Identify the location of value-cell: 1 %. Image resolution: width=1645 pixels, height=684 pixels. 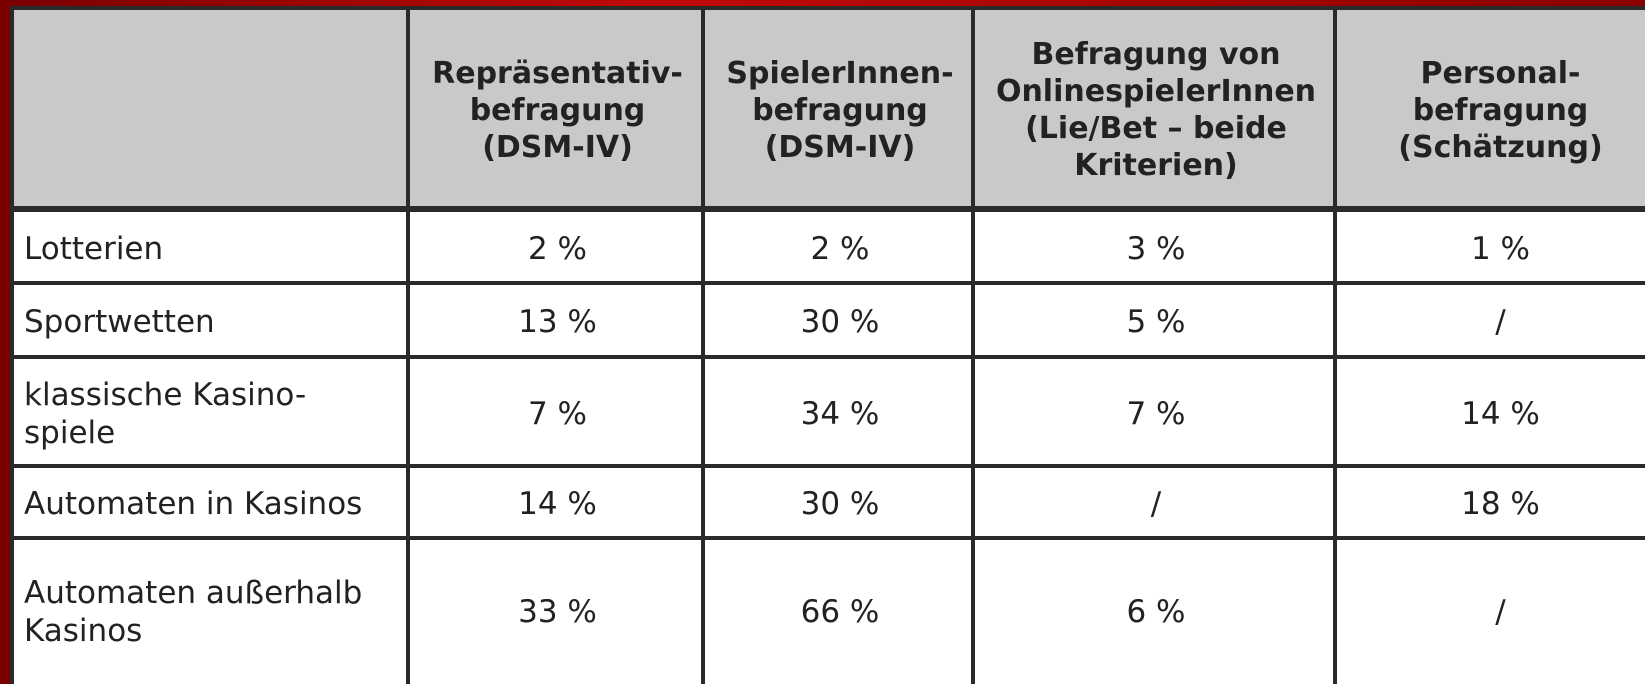
(1489, 245).